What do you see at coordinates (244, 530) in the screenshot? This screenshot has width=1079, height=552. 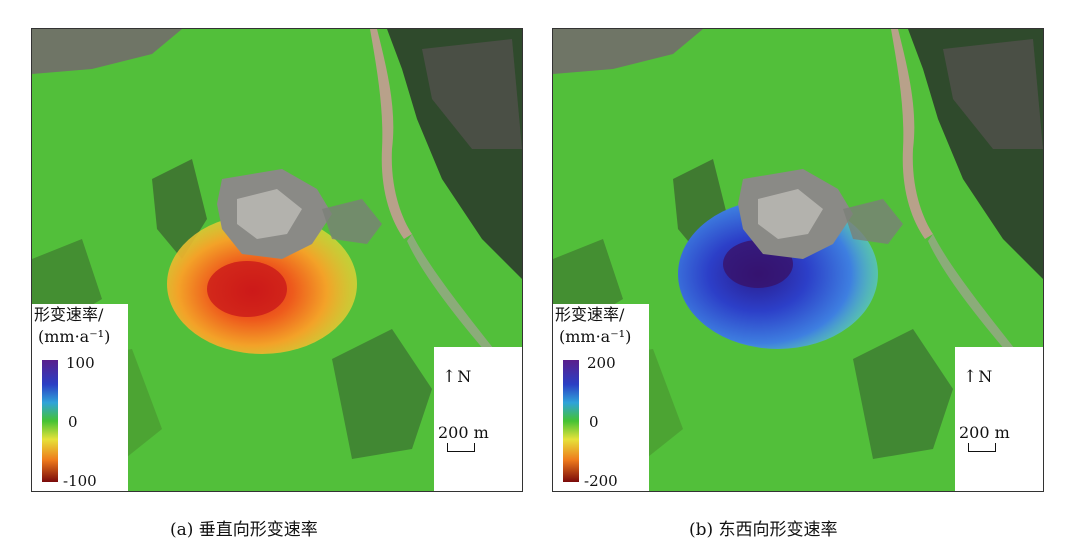 I see `caption-vertical: (a) 垂直向形变速率` at bounding box center [244, 530].